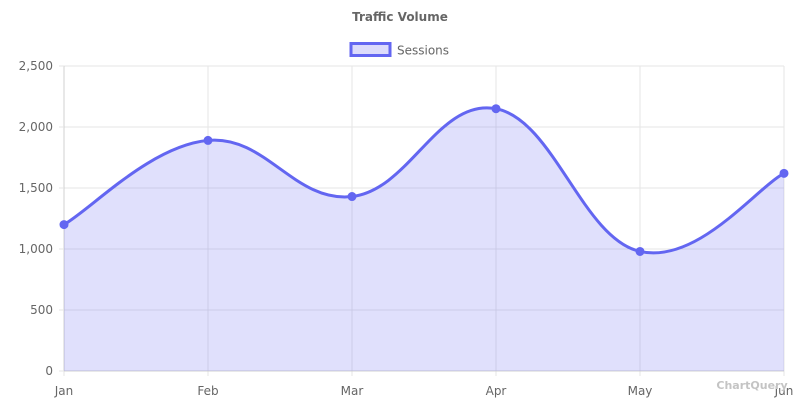  I want to click on y-tick-label: 2,500, so click(36, 66).